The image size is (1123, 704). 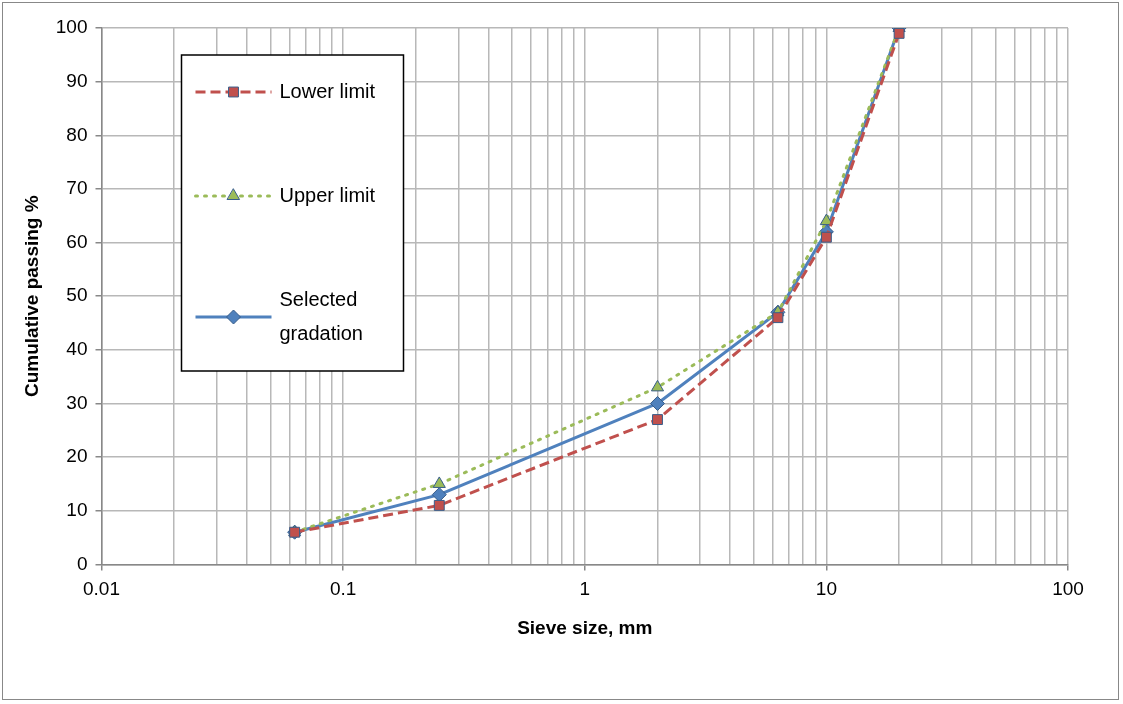 I want to click on legend-label: Lower limit, so click(x=327, y=90).